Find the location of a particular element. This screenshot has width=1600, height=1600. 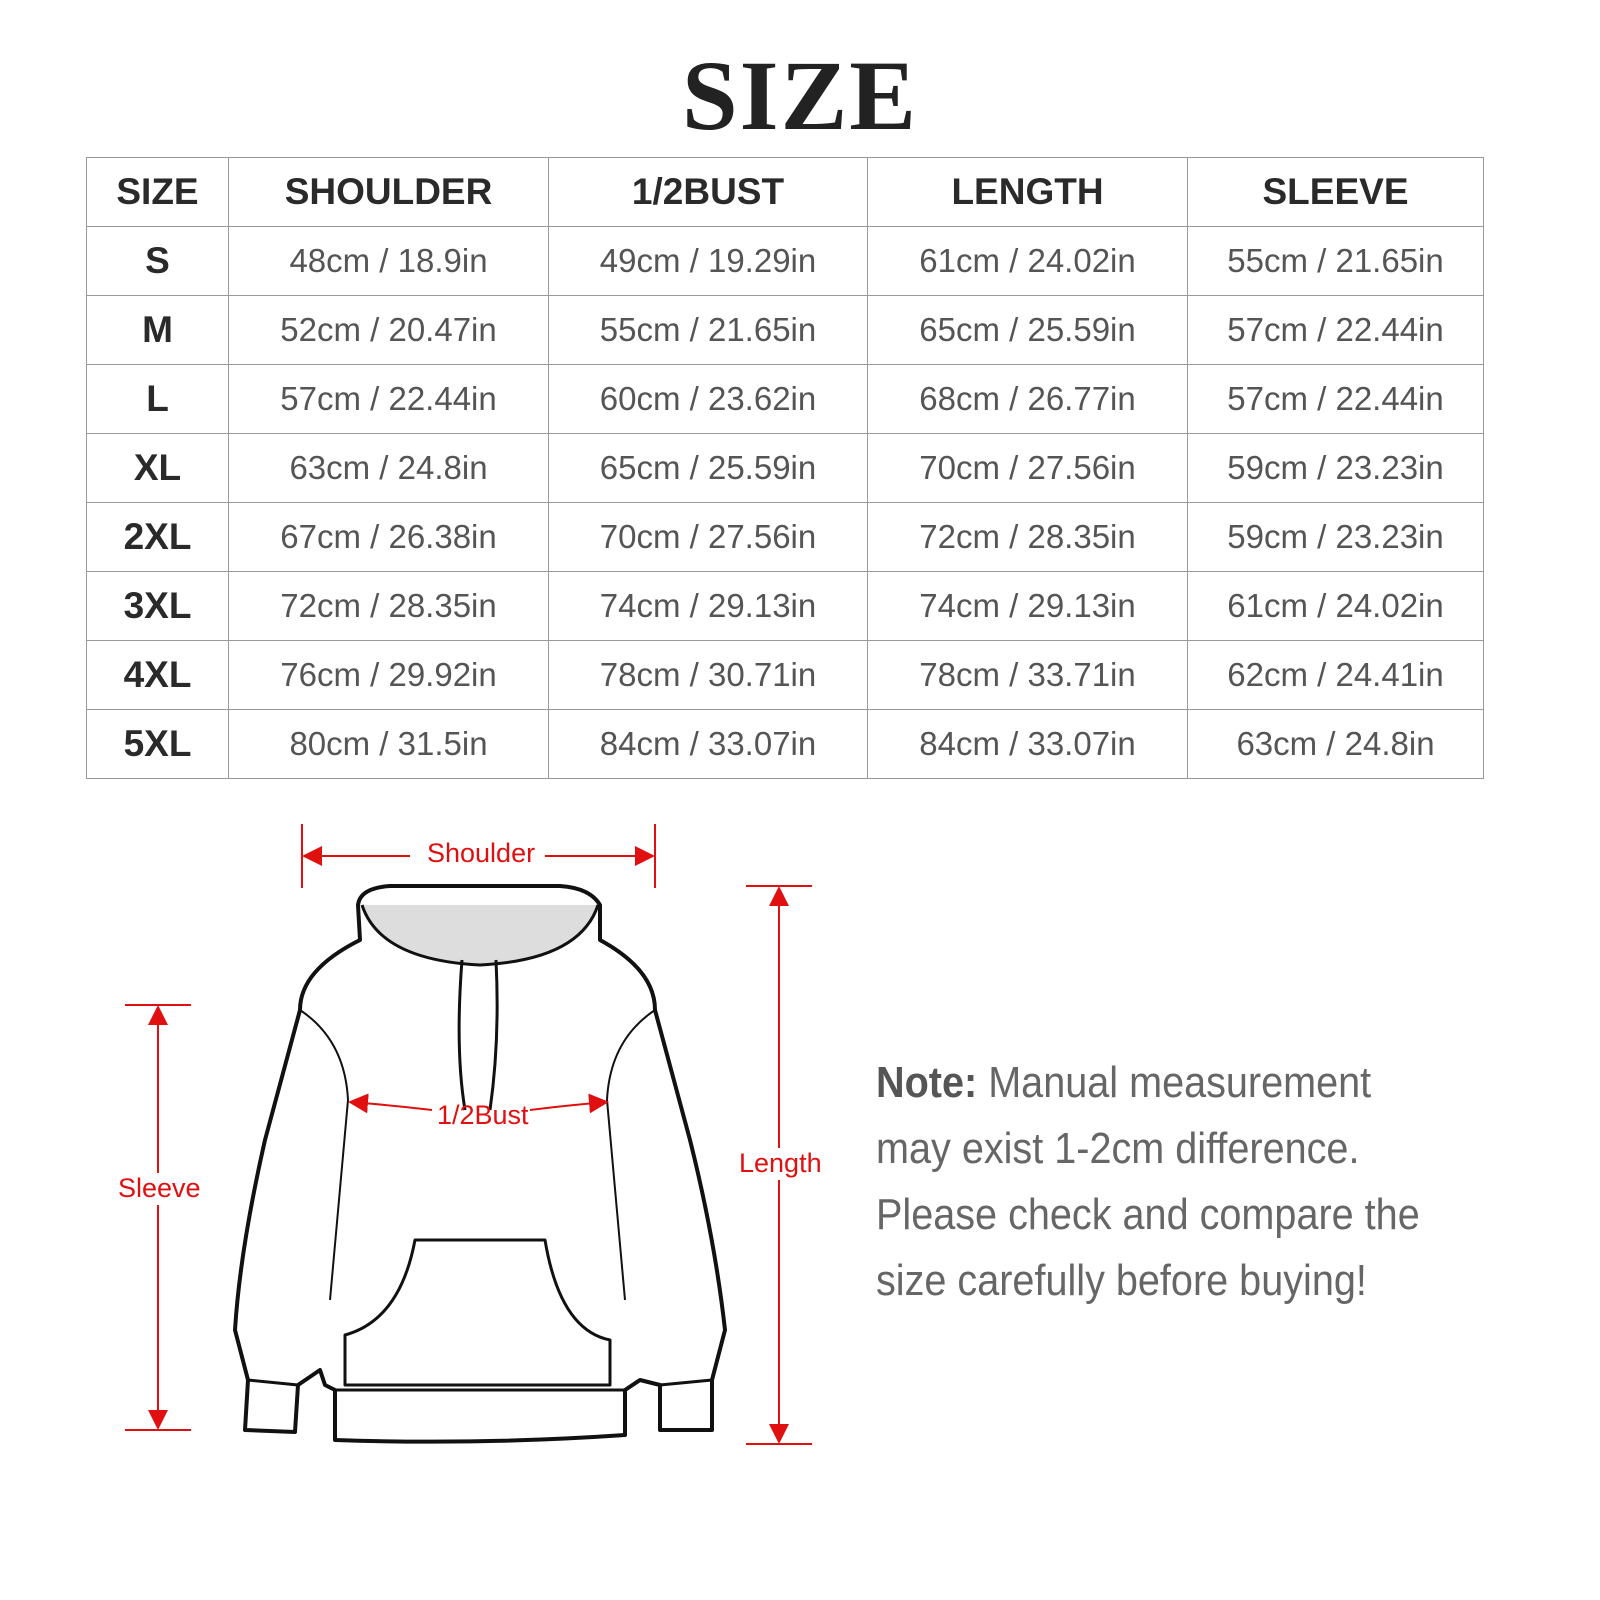

size-cell: L is located at coordinates (157, 399).